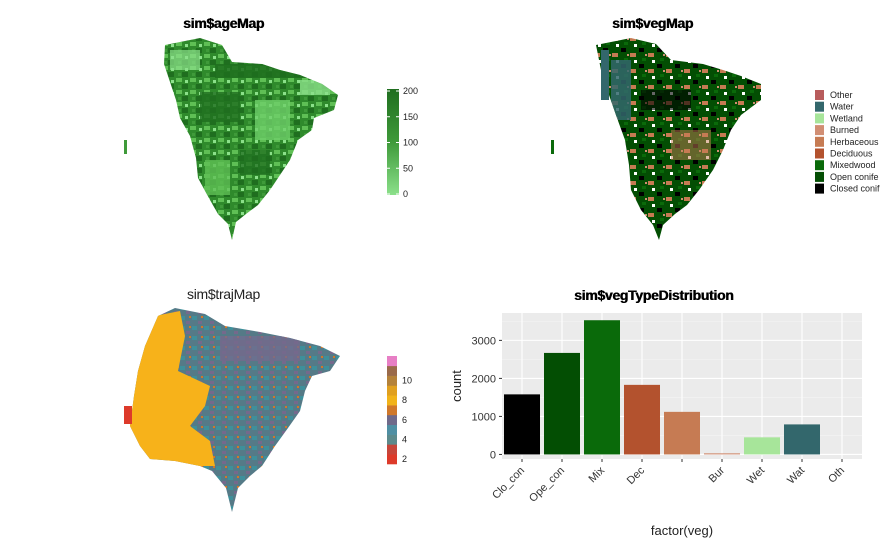 The image size is (882, 552). Describe the element at coordinates (756, 476) in the screenshot. I see `x-tick-label: Wet` at that location.